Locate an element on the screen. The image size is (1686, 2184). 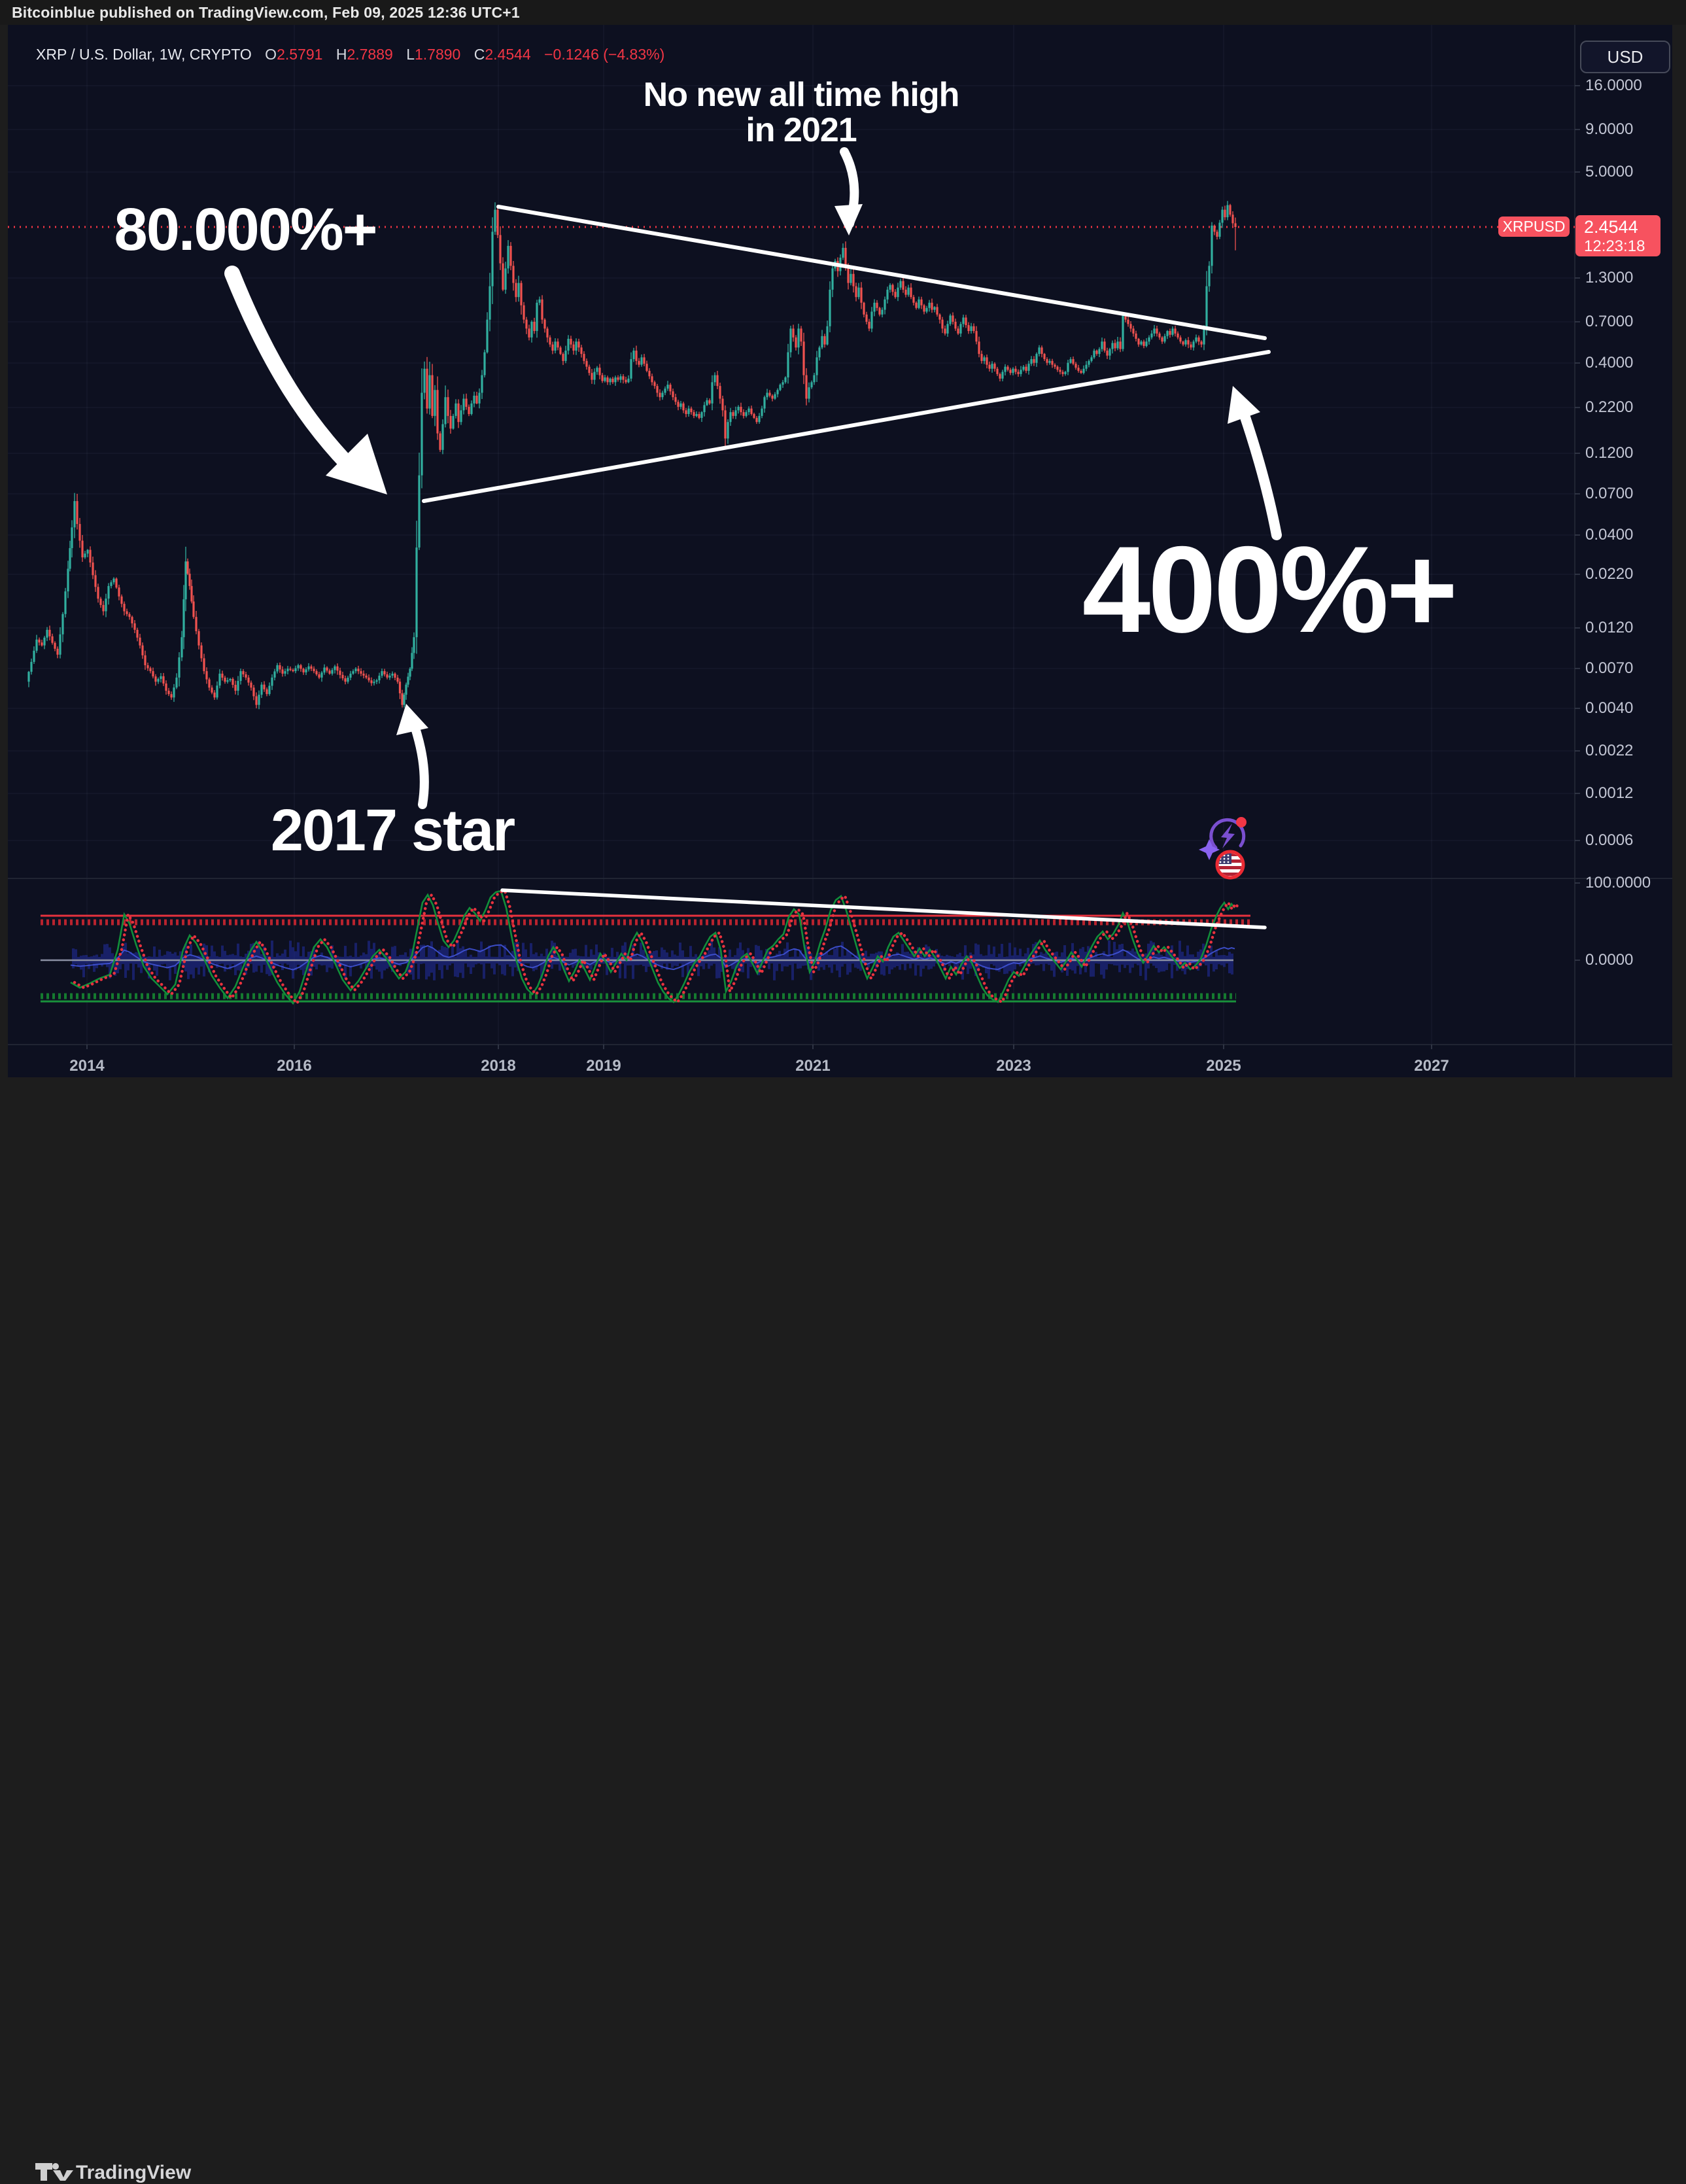
price-axis-label: 9.0000 is located at coordinates (1610, 129).